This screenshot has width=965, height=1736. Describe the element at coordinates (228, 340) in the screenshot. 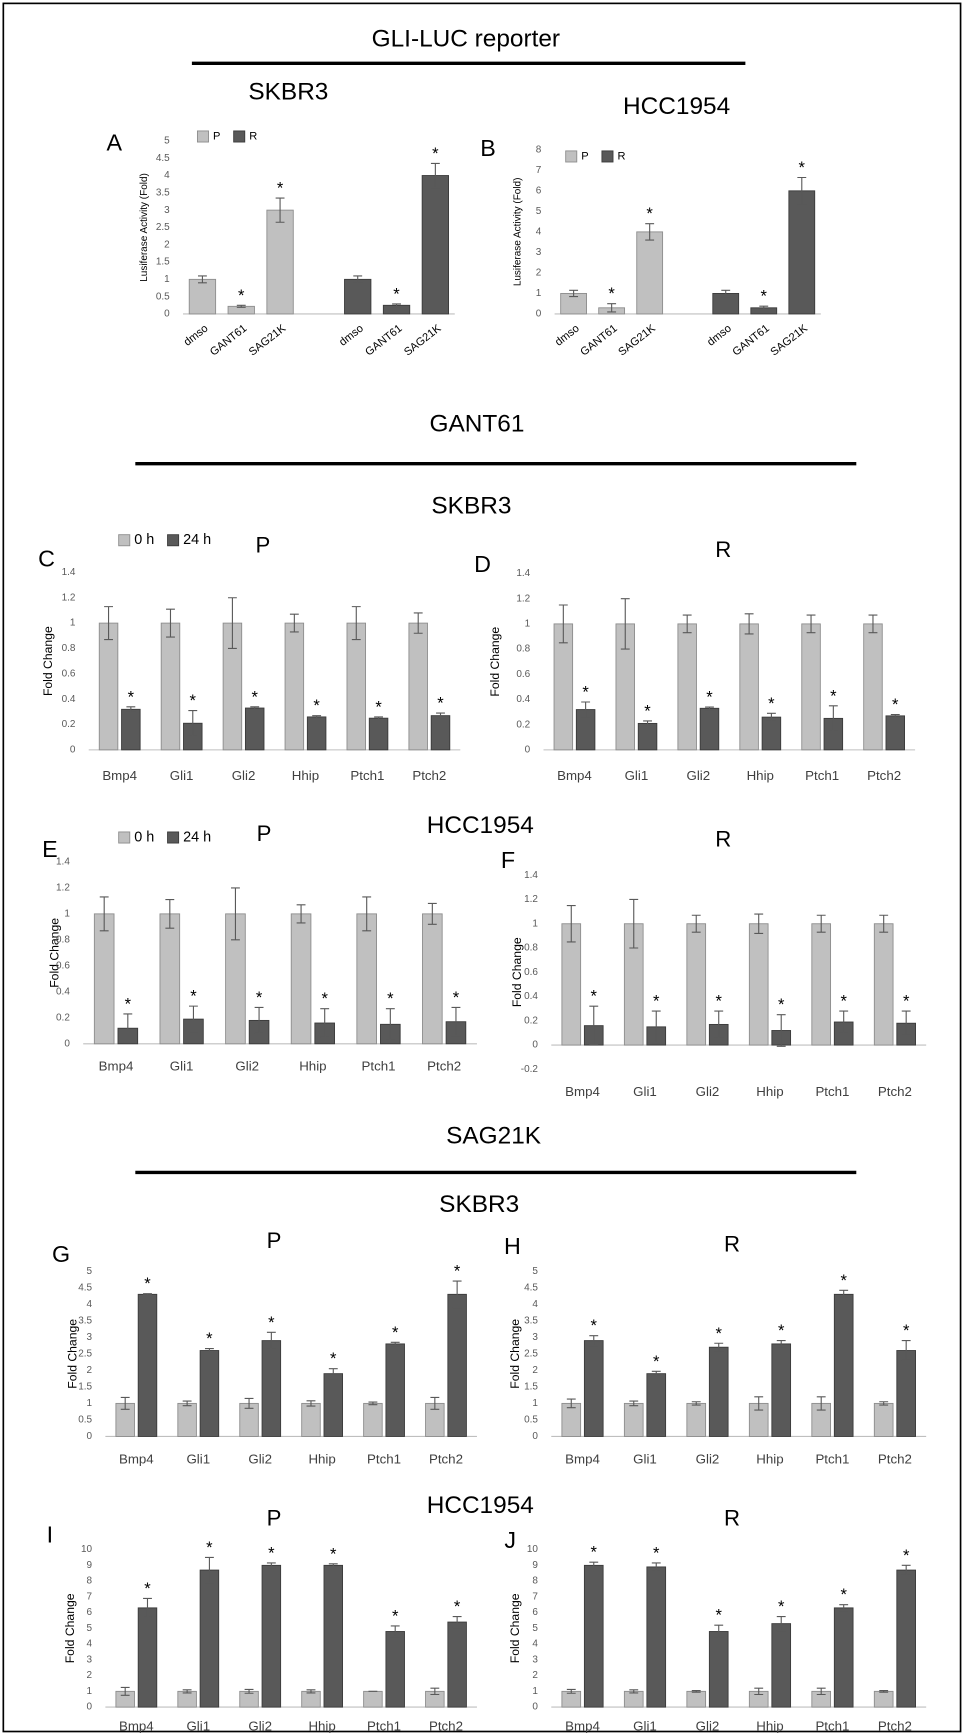

I see `x-tick-label: GANT61` at that location.